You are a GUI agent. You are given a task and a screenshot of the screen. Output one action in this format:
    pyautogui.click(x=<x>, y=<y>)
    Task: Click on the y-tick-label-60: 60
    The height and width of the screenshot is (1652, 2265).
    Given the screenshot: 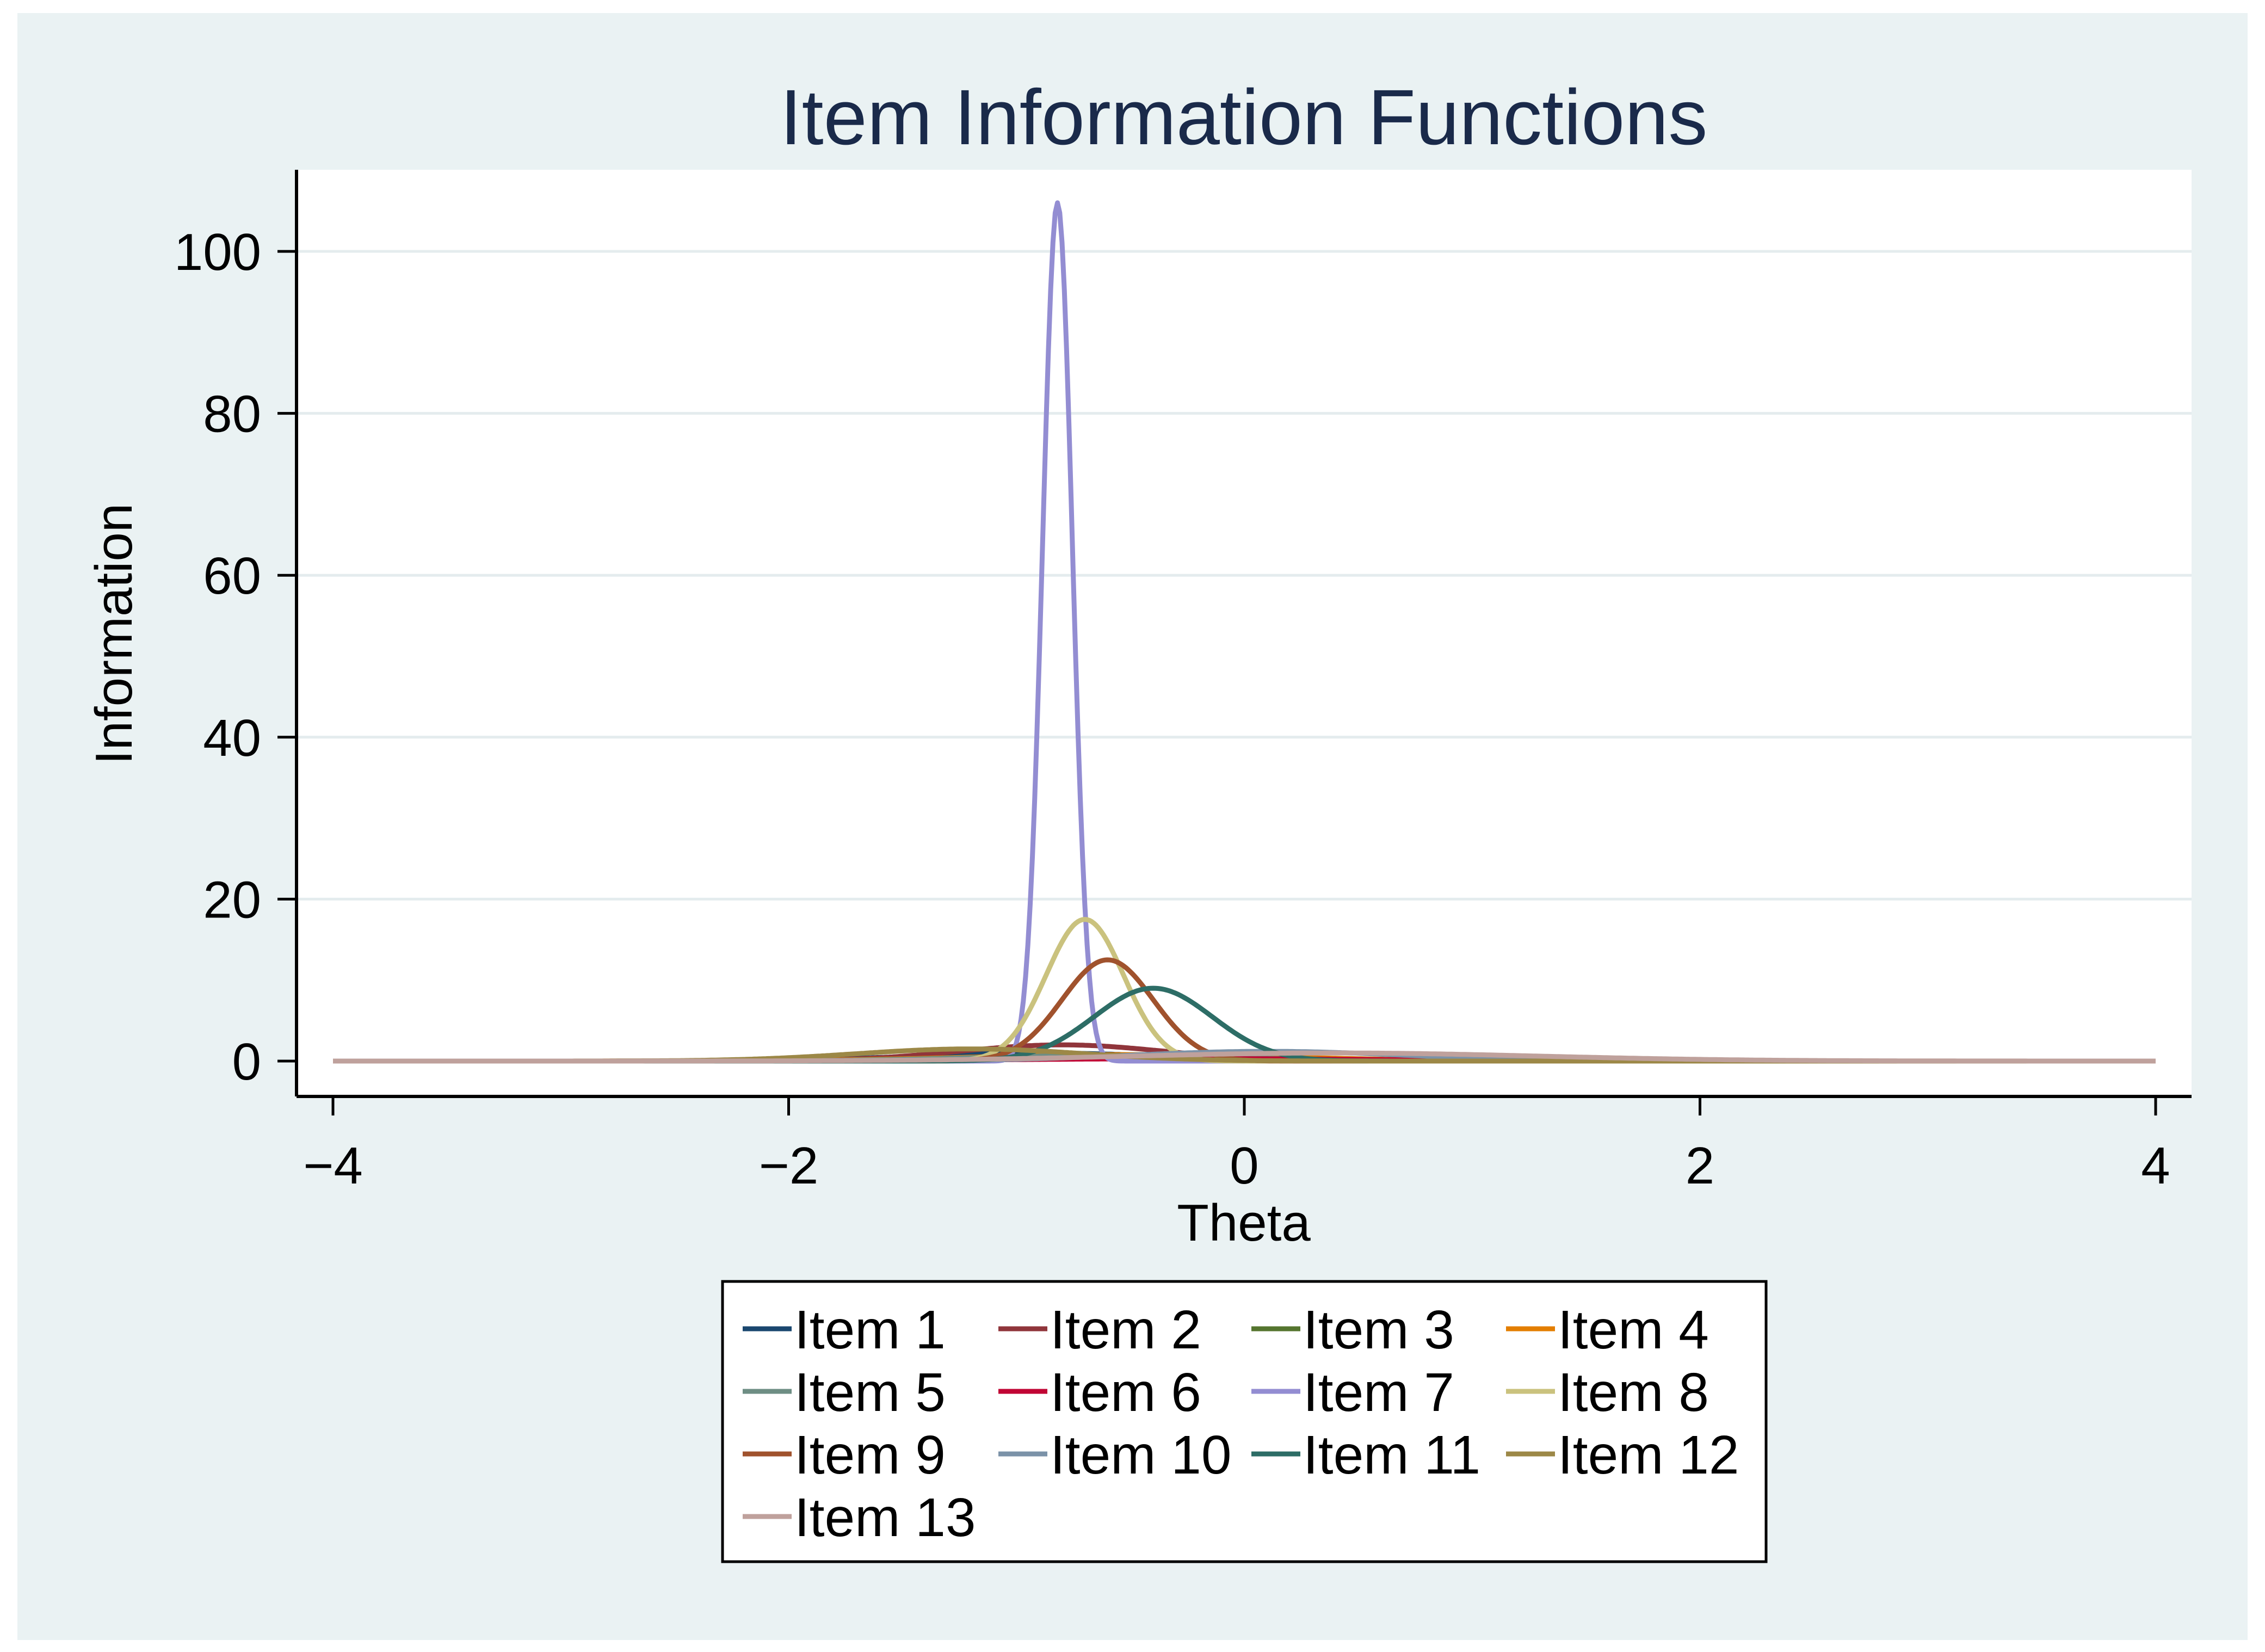 What is the action you would take?
    pyautogui.click(x=232, y=576)
    